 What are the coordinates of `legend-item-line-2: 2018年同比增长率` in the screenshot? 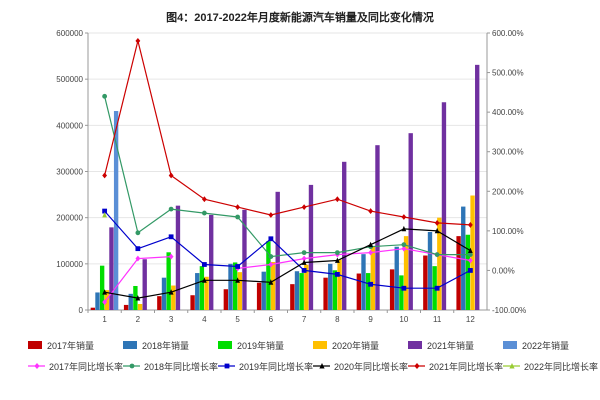 It's located at (170, 366).